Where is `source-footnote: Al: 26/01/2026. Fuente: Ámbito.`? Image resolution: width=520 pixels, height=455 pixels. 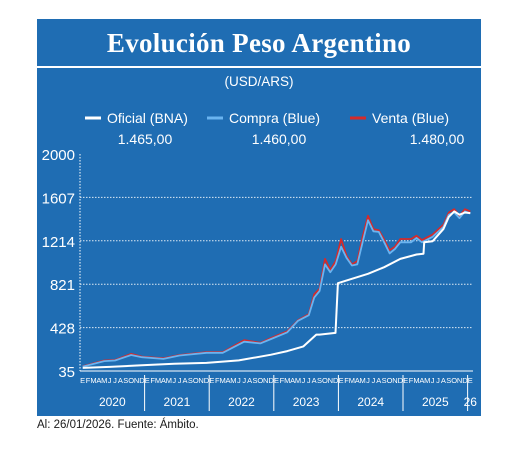
source-footnote: Al: 26/01/2026. Fuente: Ámbito. is located at coordinates (118, 425).